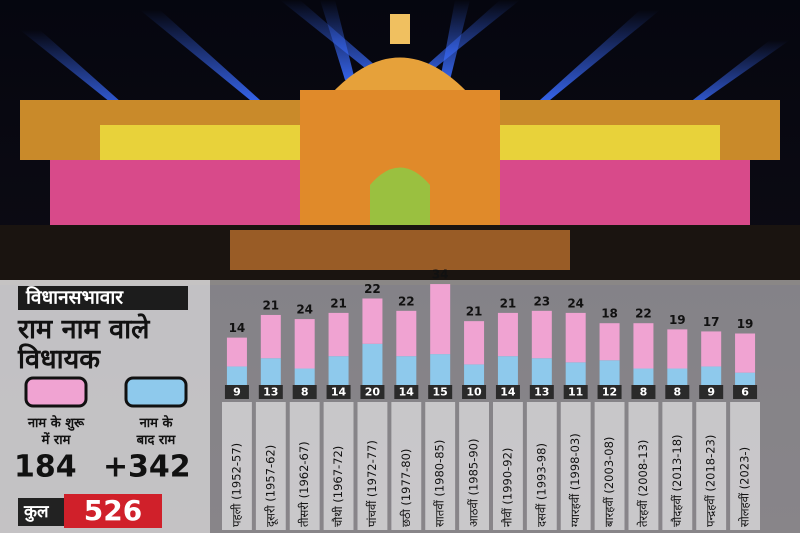 This screenshot has width=800, height=533. I want to click on x-tick-label: सातवीं (1980-85), so click(440, 483).